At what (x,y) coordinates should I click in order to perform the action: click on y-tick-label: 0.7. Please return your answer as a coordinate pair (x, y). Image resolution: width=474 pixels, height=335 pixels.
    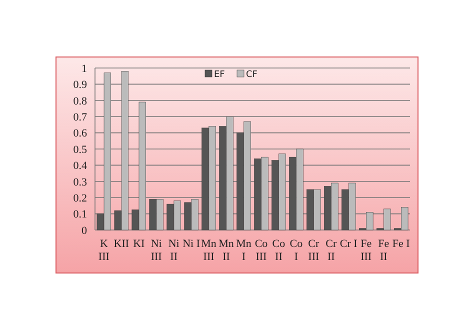
    Looking at the image, I should click on (80, 117).